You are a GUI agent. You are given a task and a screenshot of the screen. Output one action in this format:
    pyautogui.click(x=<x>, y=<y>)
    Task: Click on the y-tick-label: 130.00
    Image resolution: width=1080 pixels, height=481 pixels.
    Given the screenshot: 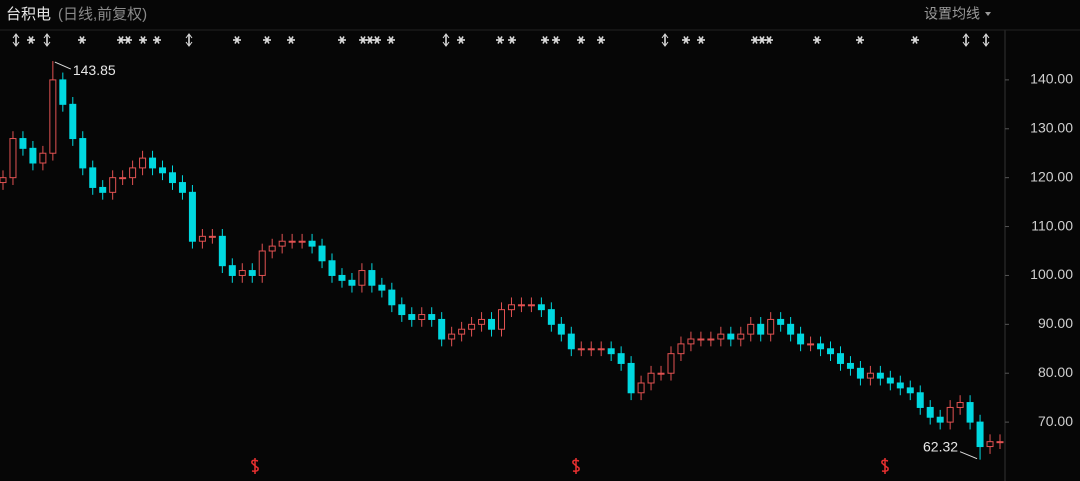 What is the action you would take?
    pyautogui.click(x=1051, y=127)
    